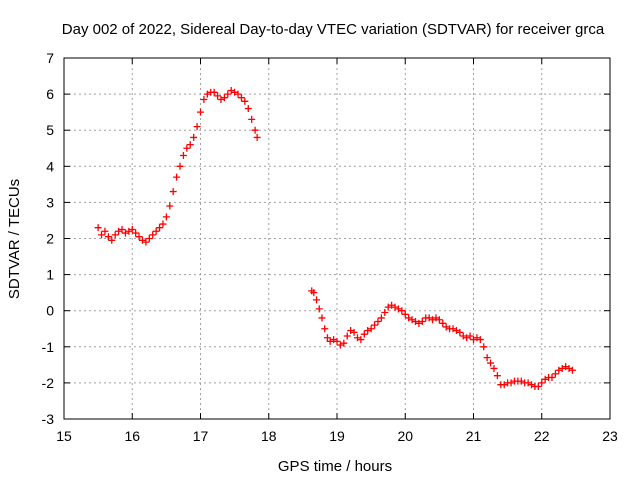  I want to click on y-tick-label: -2, so click(48, 383).